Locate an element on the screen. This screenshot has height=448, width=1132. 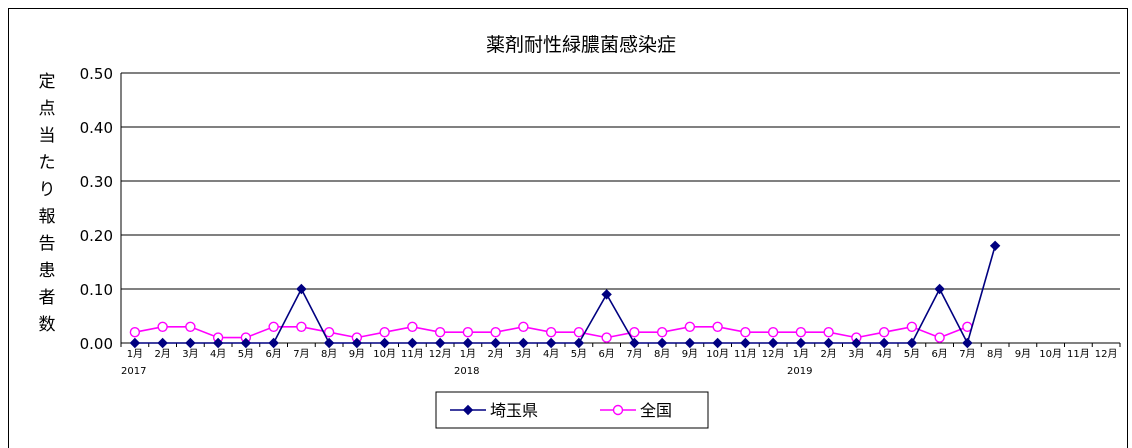
y-tick-label: 0.10 is located at coordinates (96, 290).